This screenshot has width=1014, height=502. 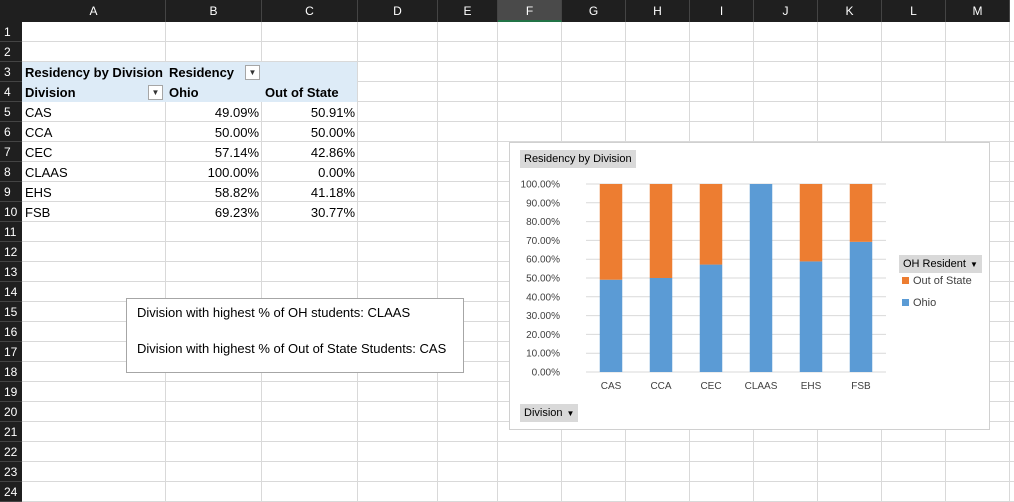 I want to click on column-filter-dropdown: ▼, so click(x=252, y=72).